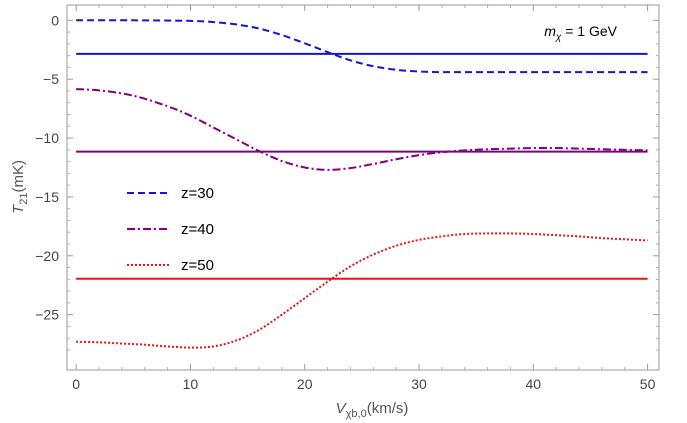 This screenshot has width=687, height=423. Describe the element at coordinates (533, 384) in the screenshot. I see `x-tick-label: 40` at that location.